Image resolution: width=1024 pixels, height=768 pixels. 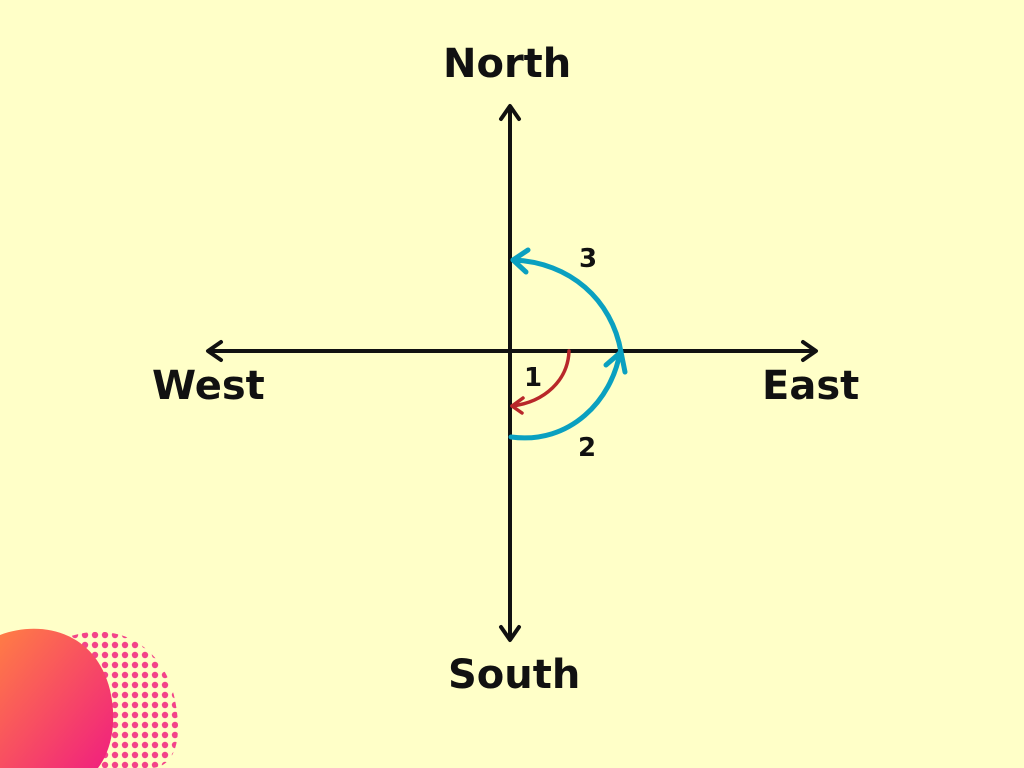 I want to click on arc-2-label: 2, so click(x=587, y=448).